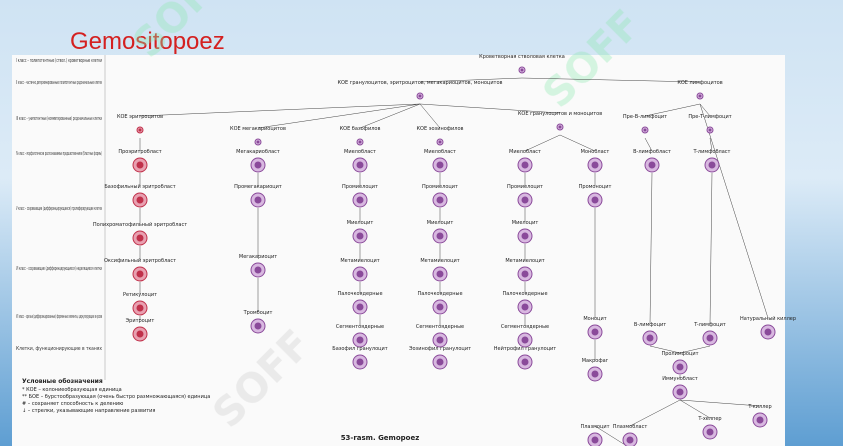  What do you see at coordinates (62, 381) in the screenshot?
I see `legend-title: Условные обозначения` at bounding box center [62, 381].